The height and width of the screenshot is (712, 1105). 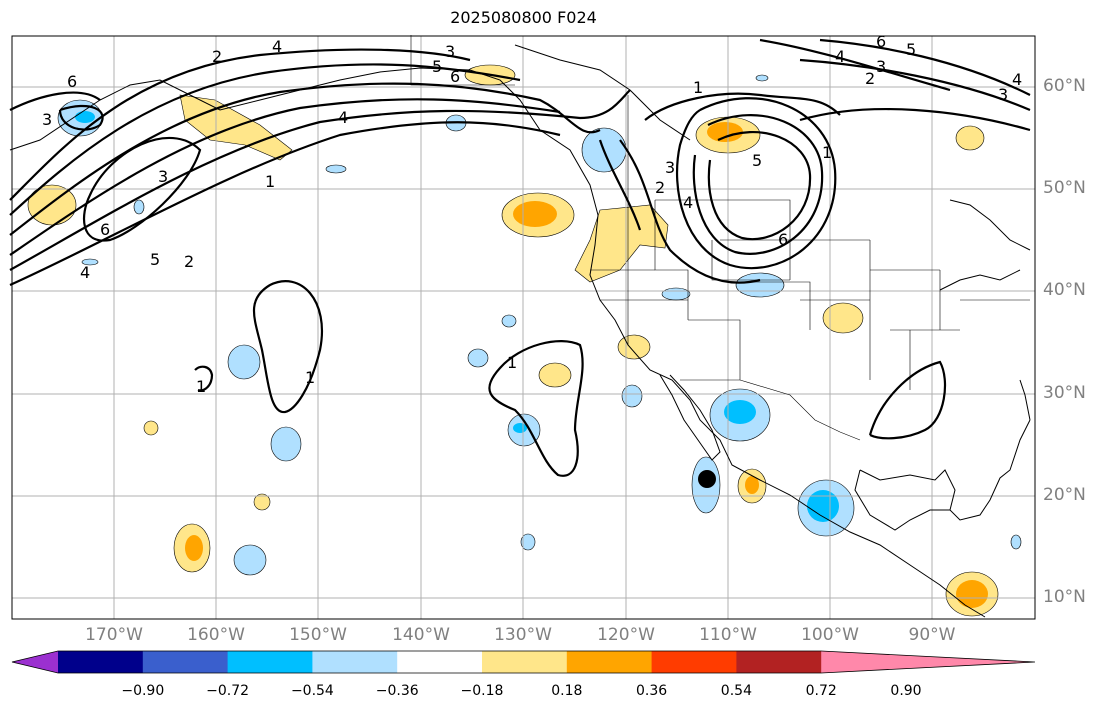 What do you see at coordinates (1064, 86) in the screenshot?
I see `lat-label: 60°N` at bounding box center [1064, 86].